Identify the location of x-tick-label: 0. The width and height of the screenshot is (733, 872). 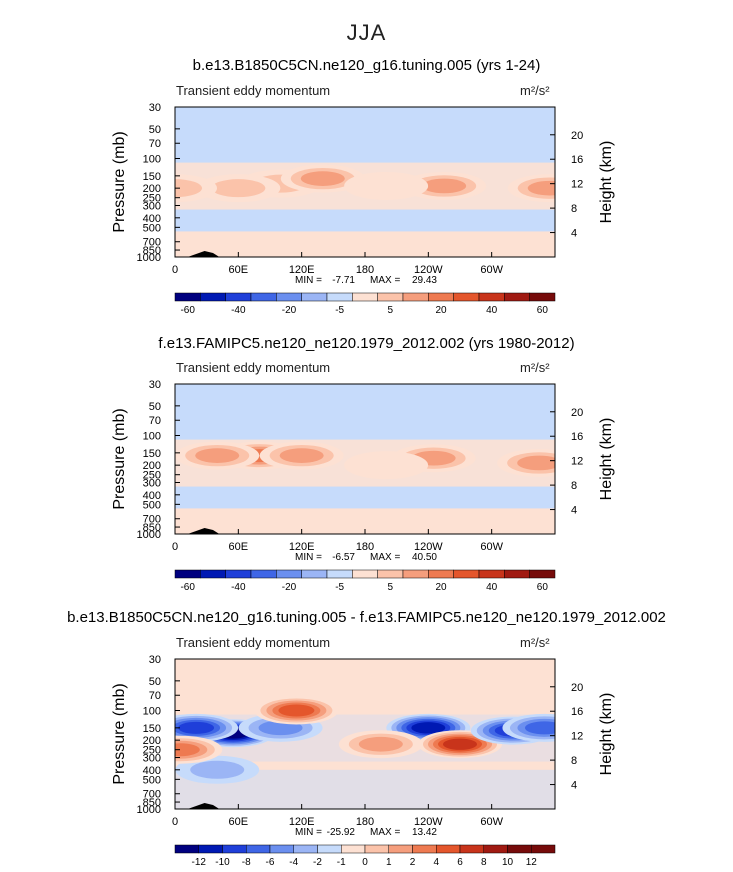
(175, 547).